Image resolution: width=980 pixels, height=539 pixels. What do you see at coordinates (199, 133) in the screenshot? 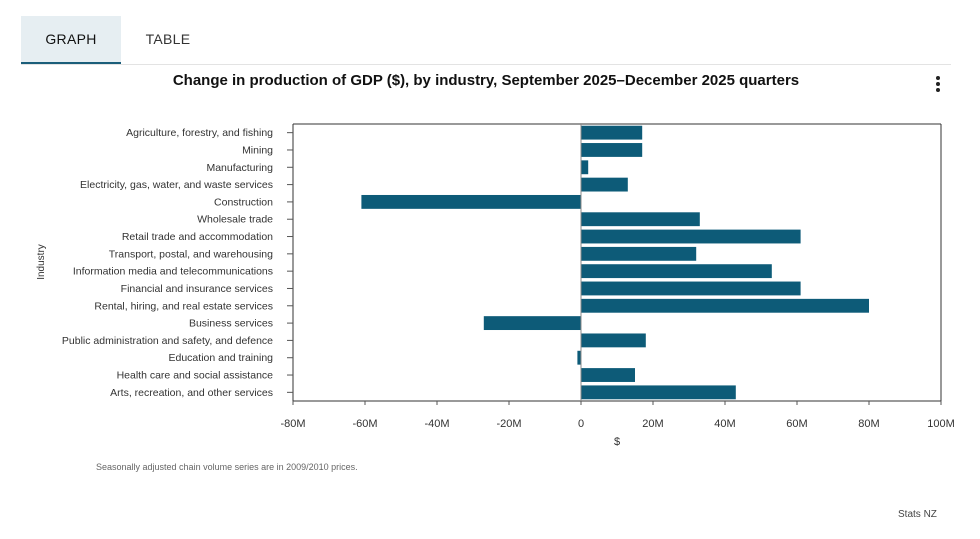
I see `category-label: Agriculture, forestry, and fishing` at bounding box center [199, 133].